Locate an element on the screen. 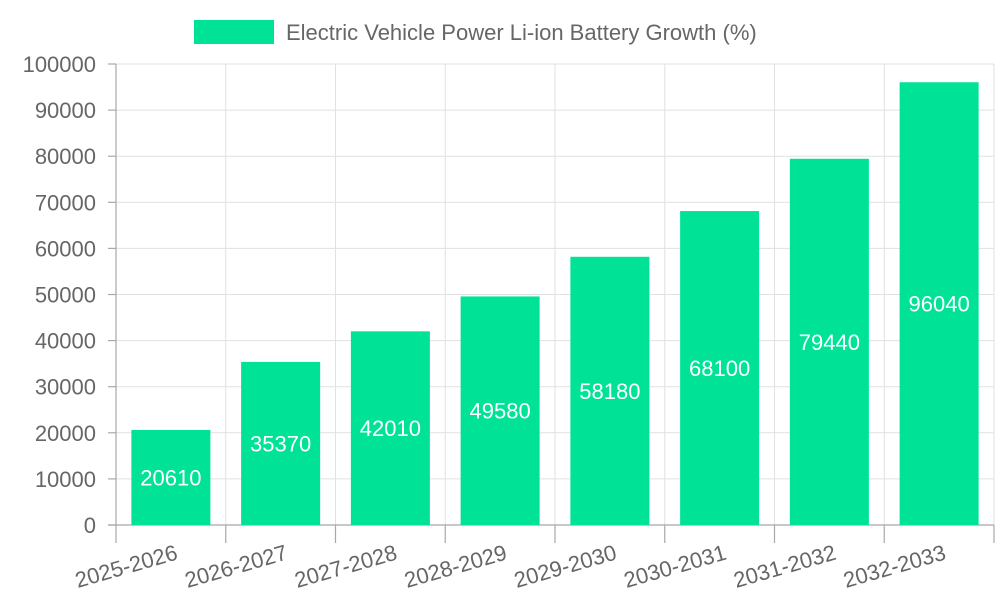  bar-data-label: 42010 is located at coordinates (390, 428).